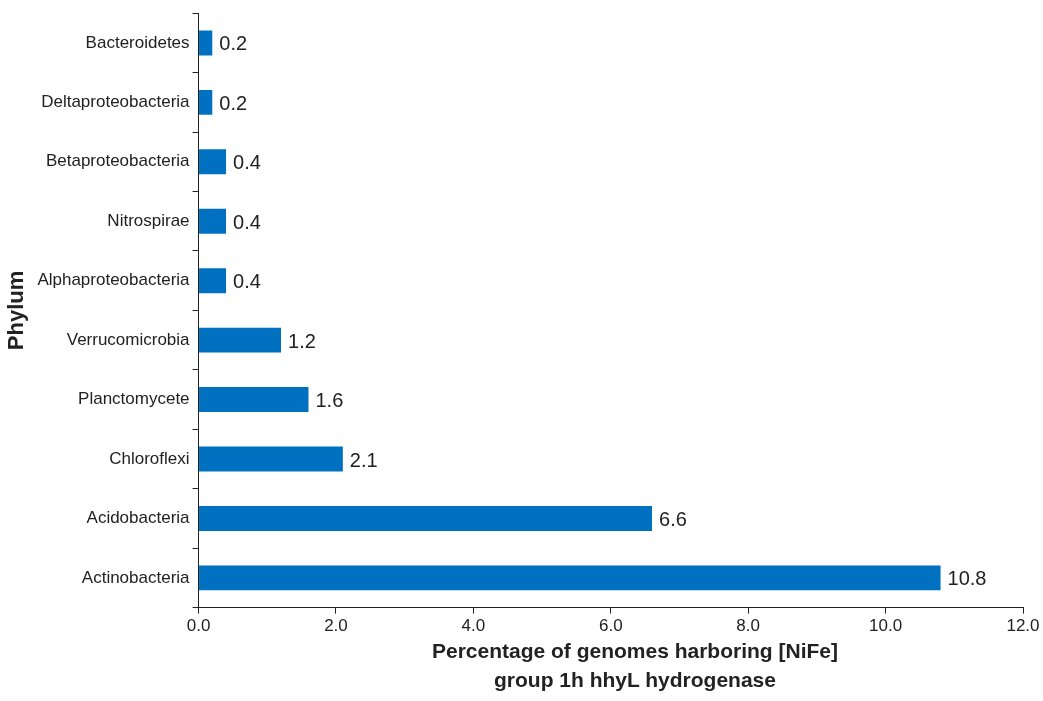 Image resolution: width=1043 pixels, height=701 pixels. Describe the element at coordinates (635, 665) in the screenshot. I see `x-axis-title: Percentage of genomes harboring [NiFe] group 1h hhyL hydrogenase` at that location.